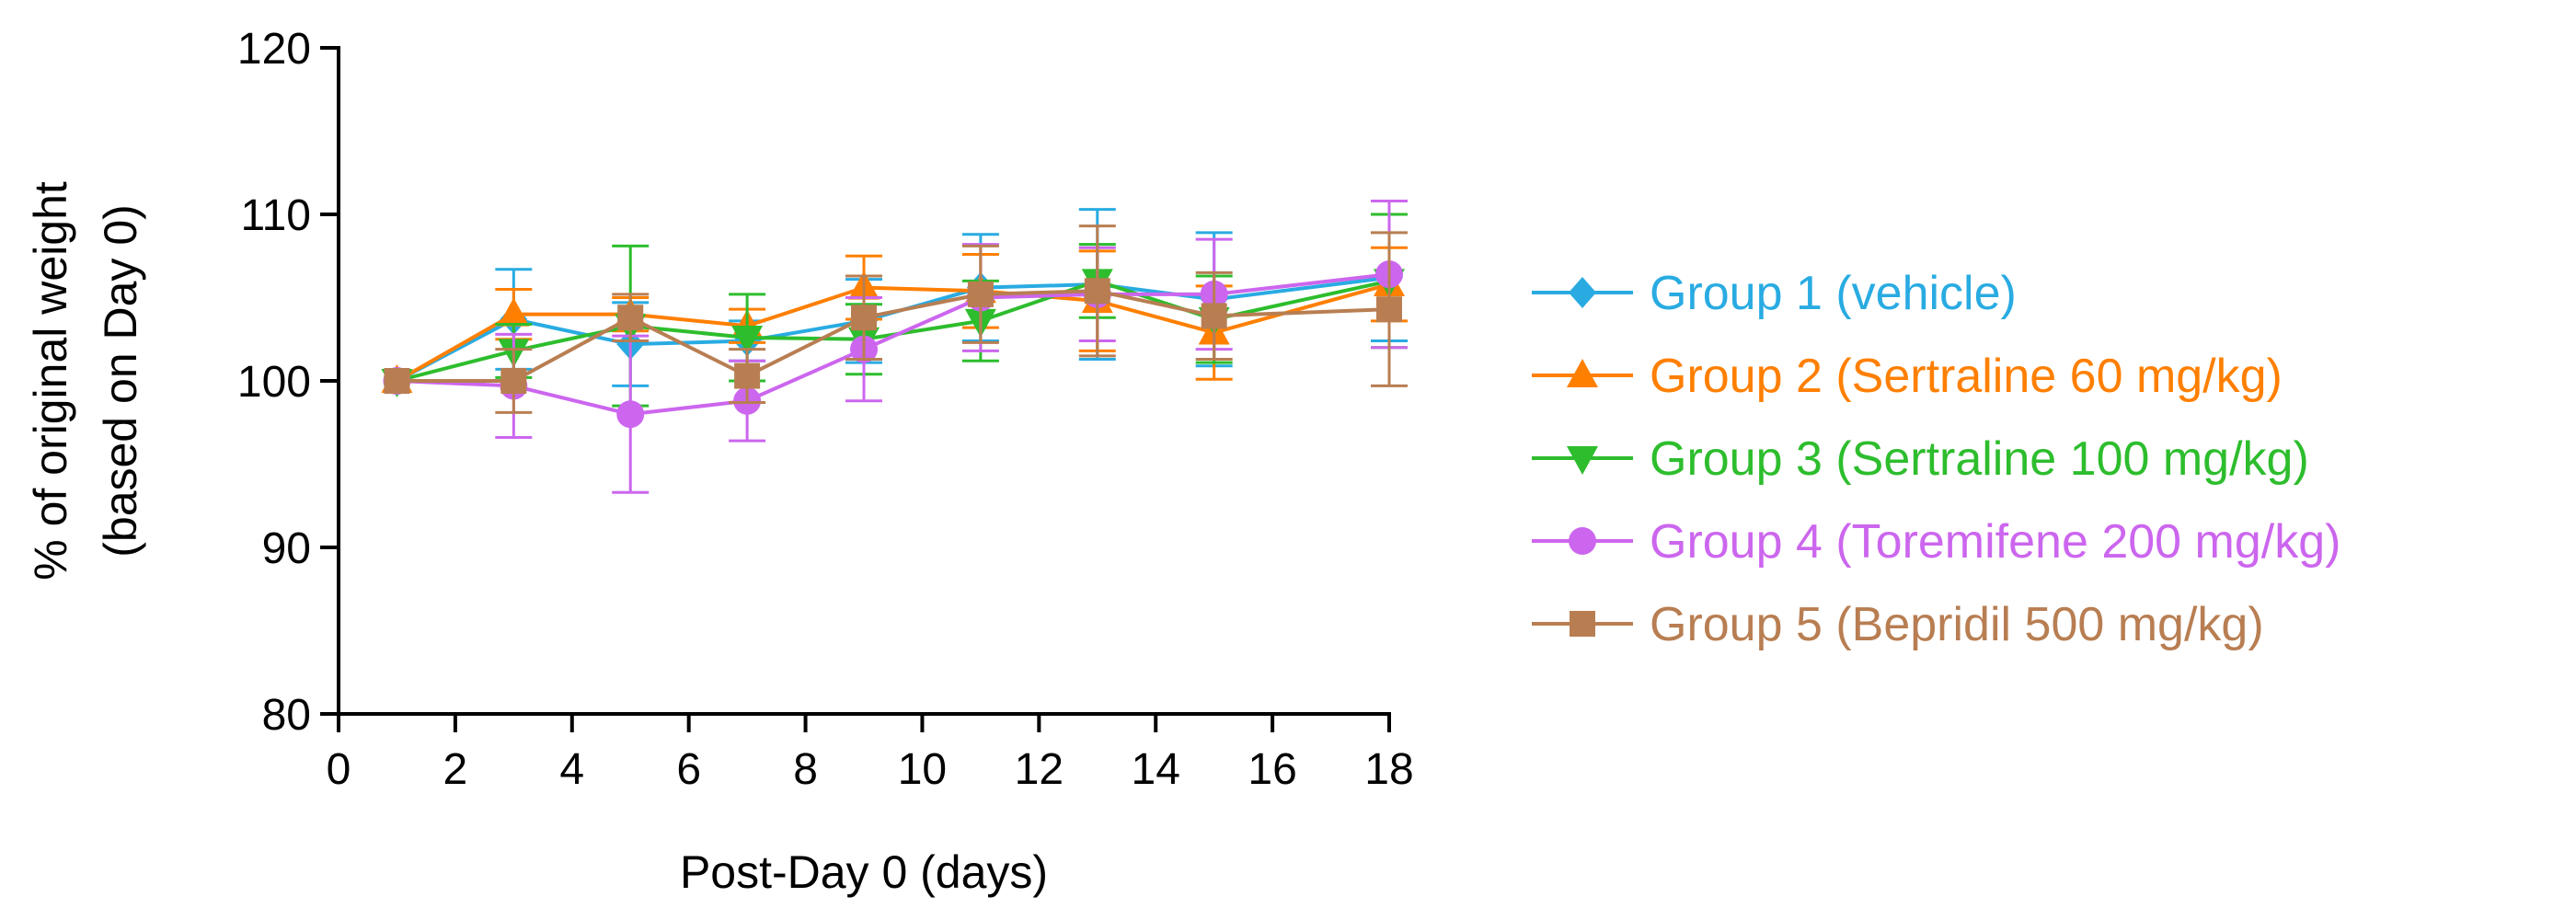  Describe the element at coordinates (1039, 769) in the screenshot. I see `x-tick-label: 12` at that location.